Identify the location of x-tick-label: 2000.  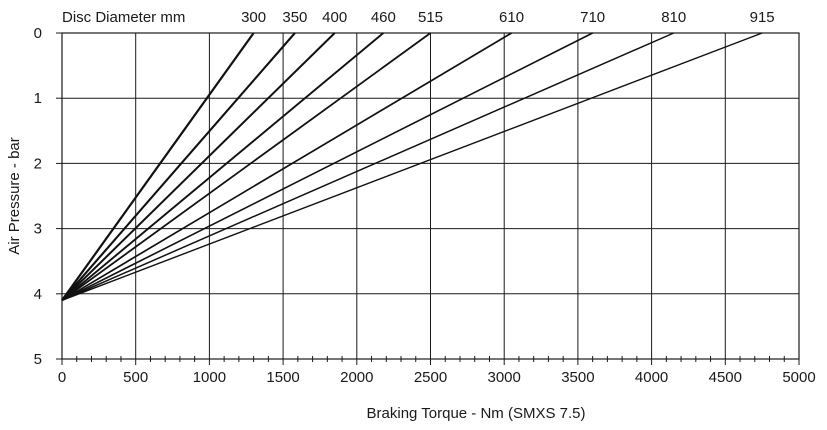
(356, 377).